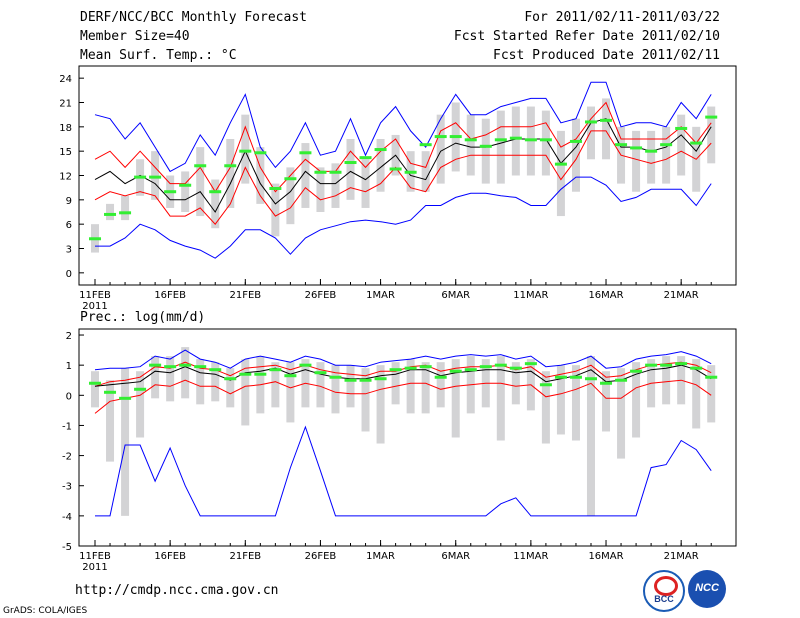 This screenshot has width=800, height=618. I want to click on panel1-y-tick-label: 15, so click(65, 152).